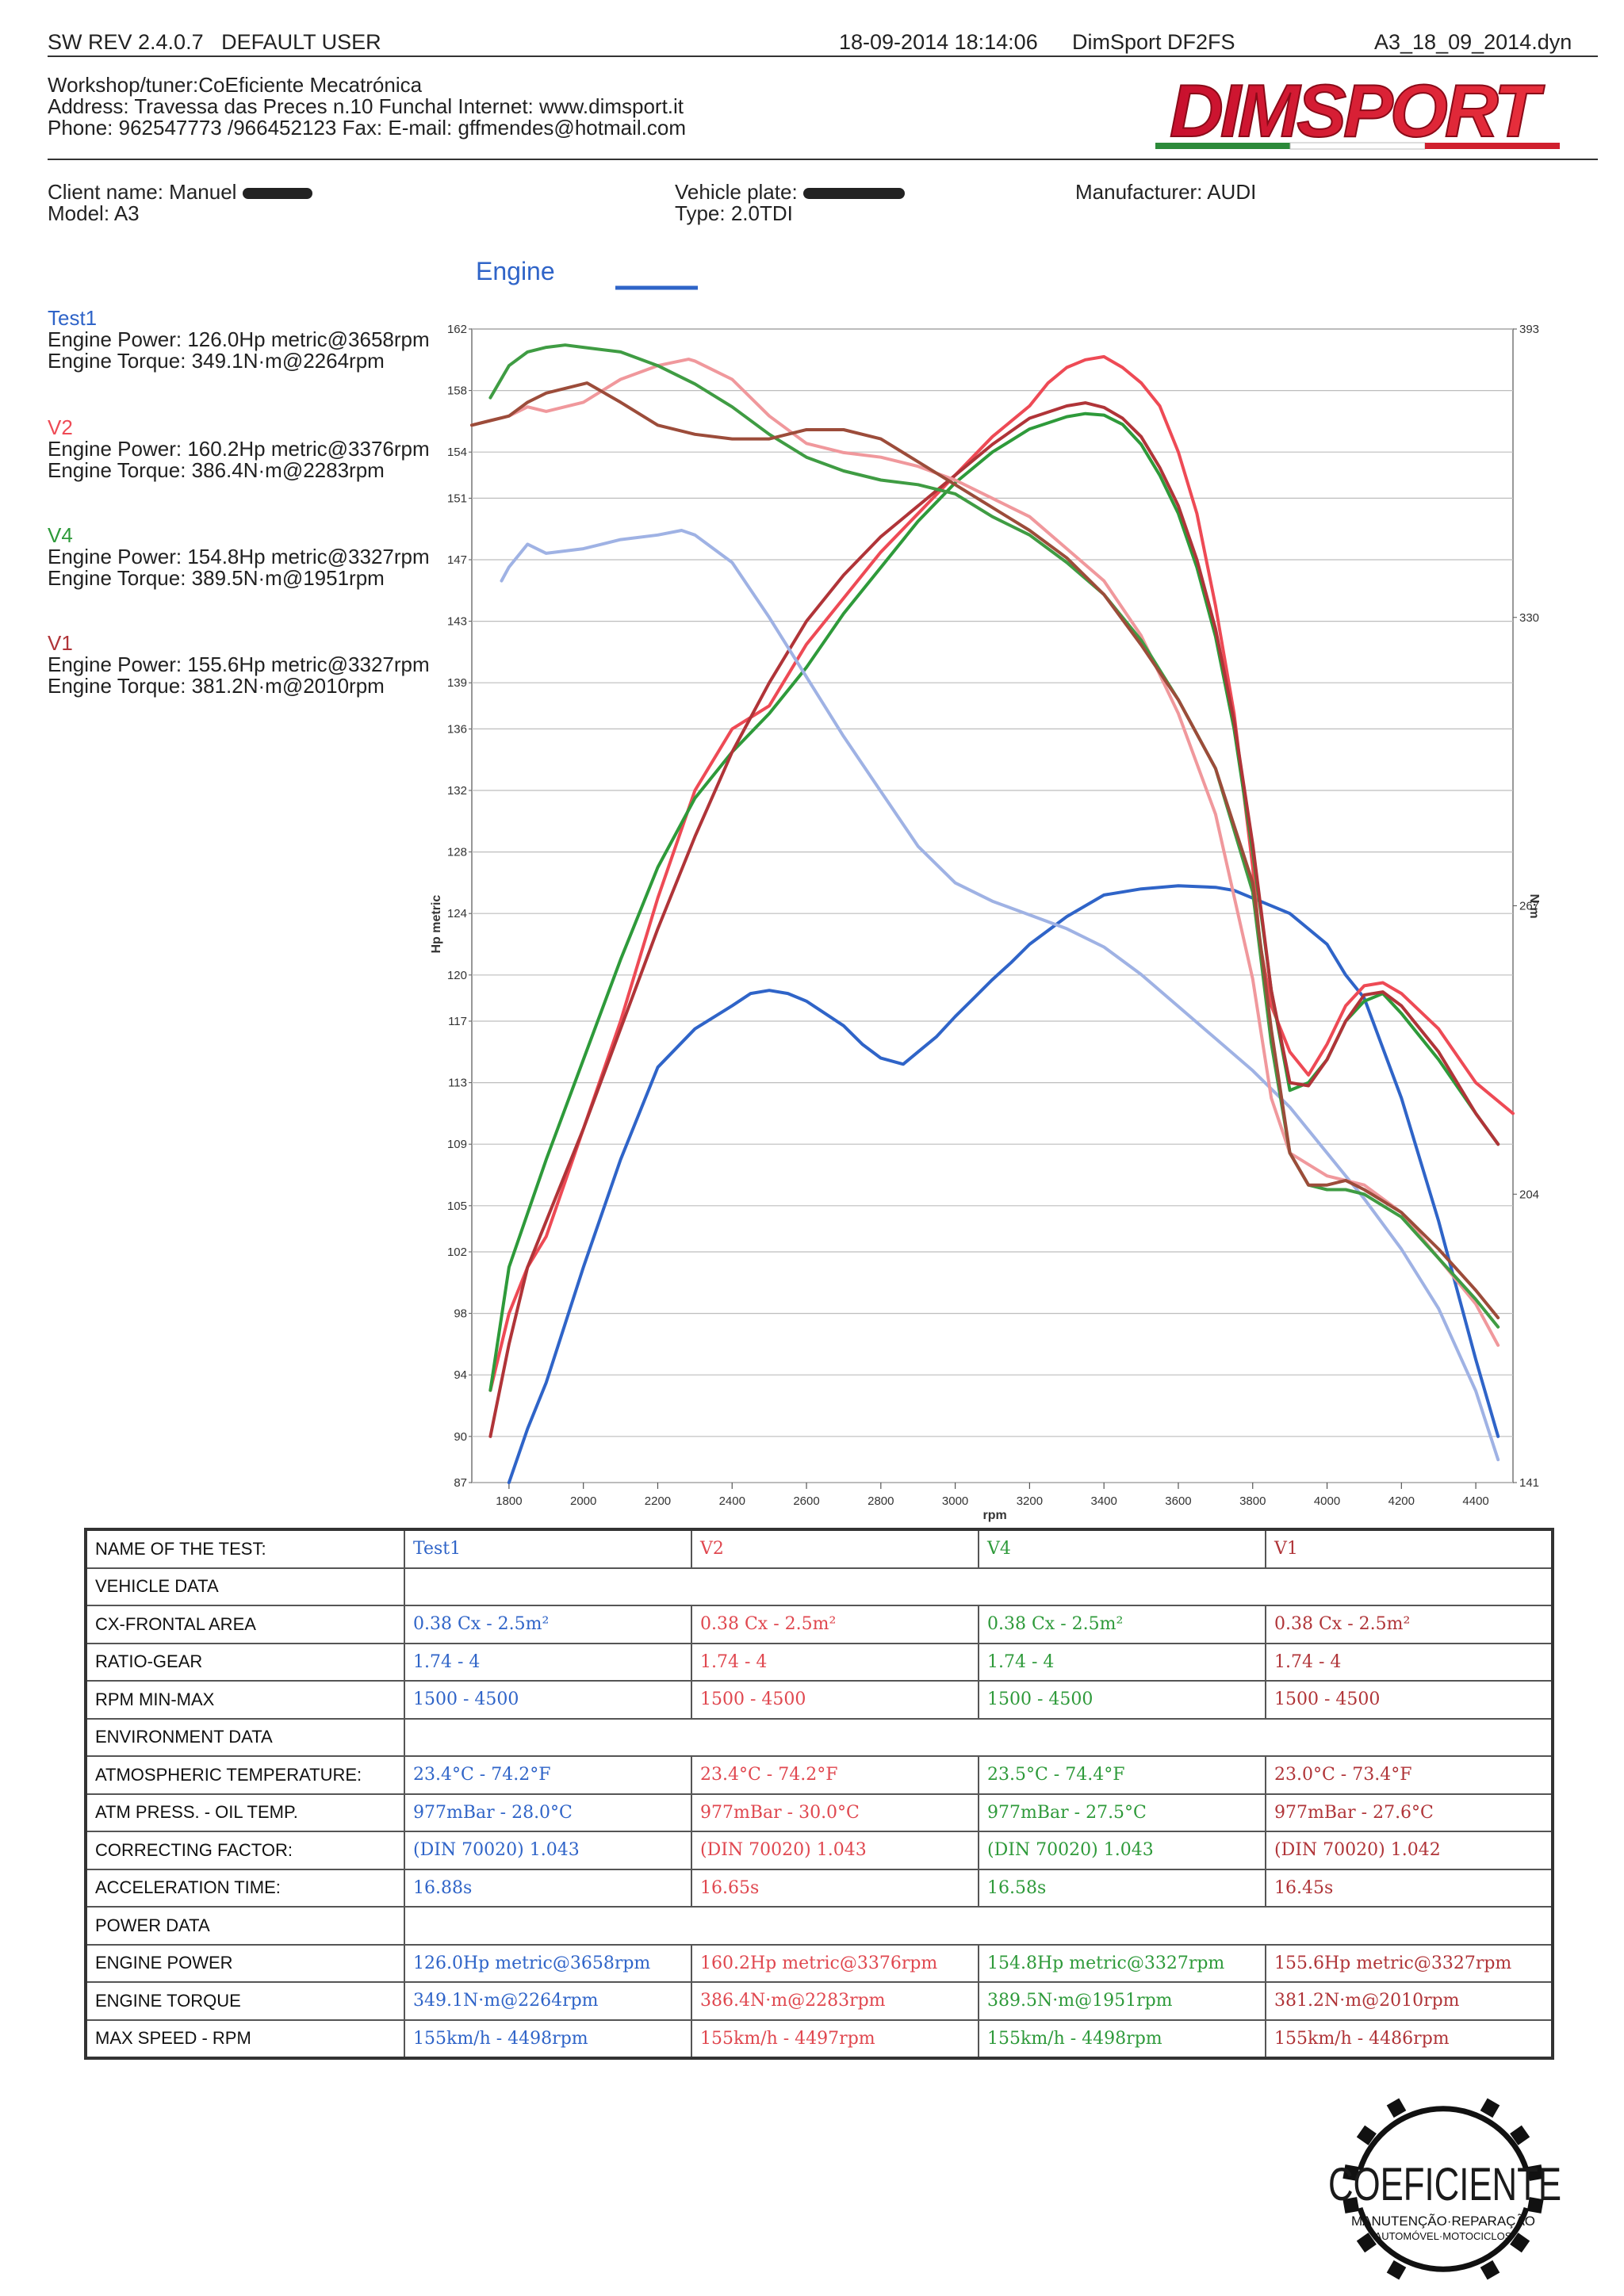 The width and height of the screenshot is (1624, 2296). I want to click on x-tick-label: 4200, so click(1401, 1501).